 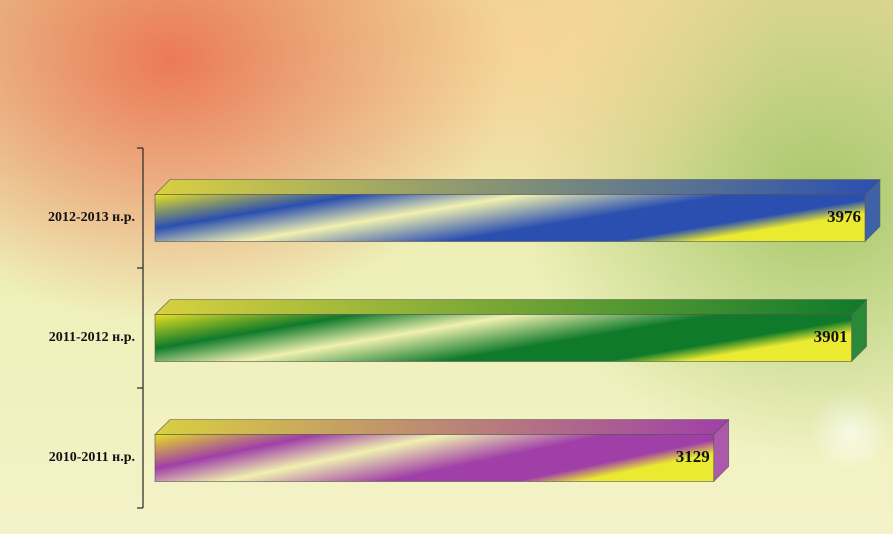 What do you see at coordinates (92, 457) in the screenshot?
I see `y-tick-label: 2010-2011 н.р.` at bounding box center [92, 457].